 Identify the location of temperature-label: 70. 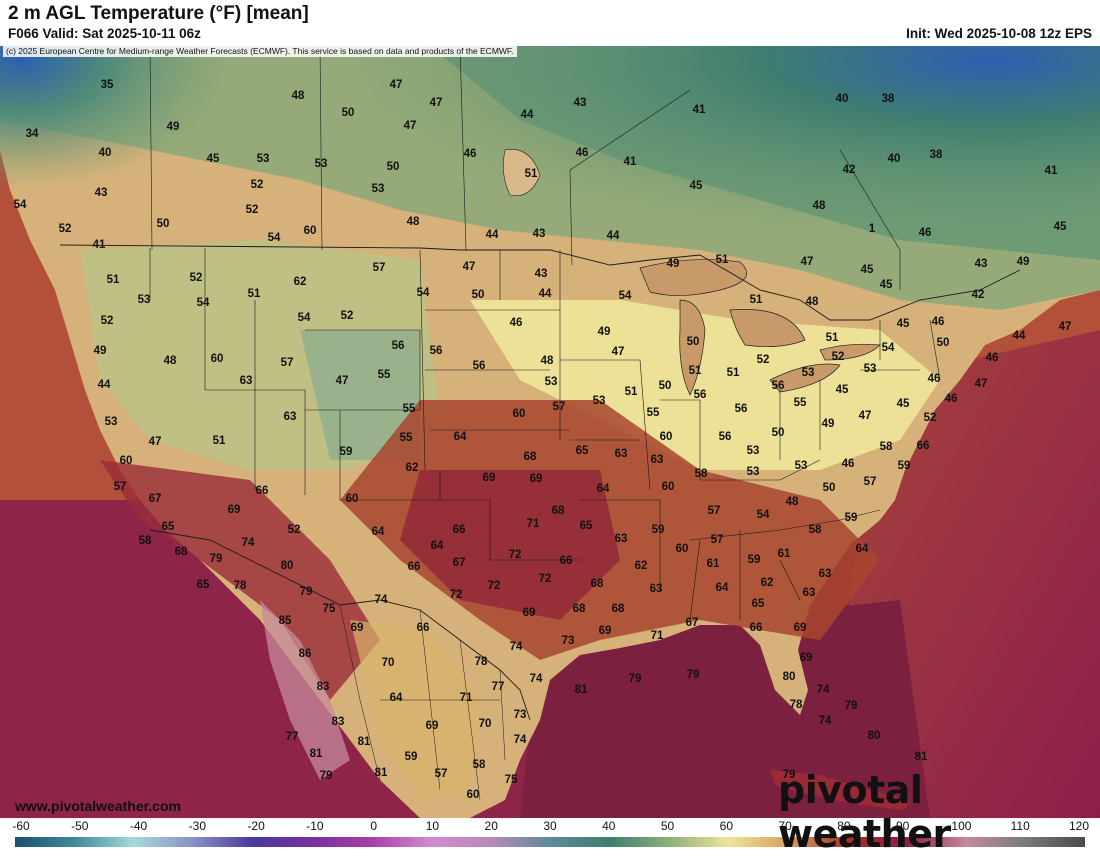
(485, 724).